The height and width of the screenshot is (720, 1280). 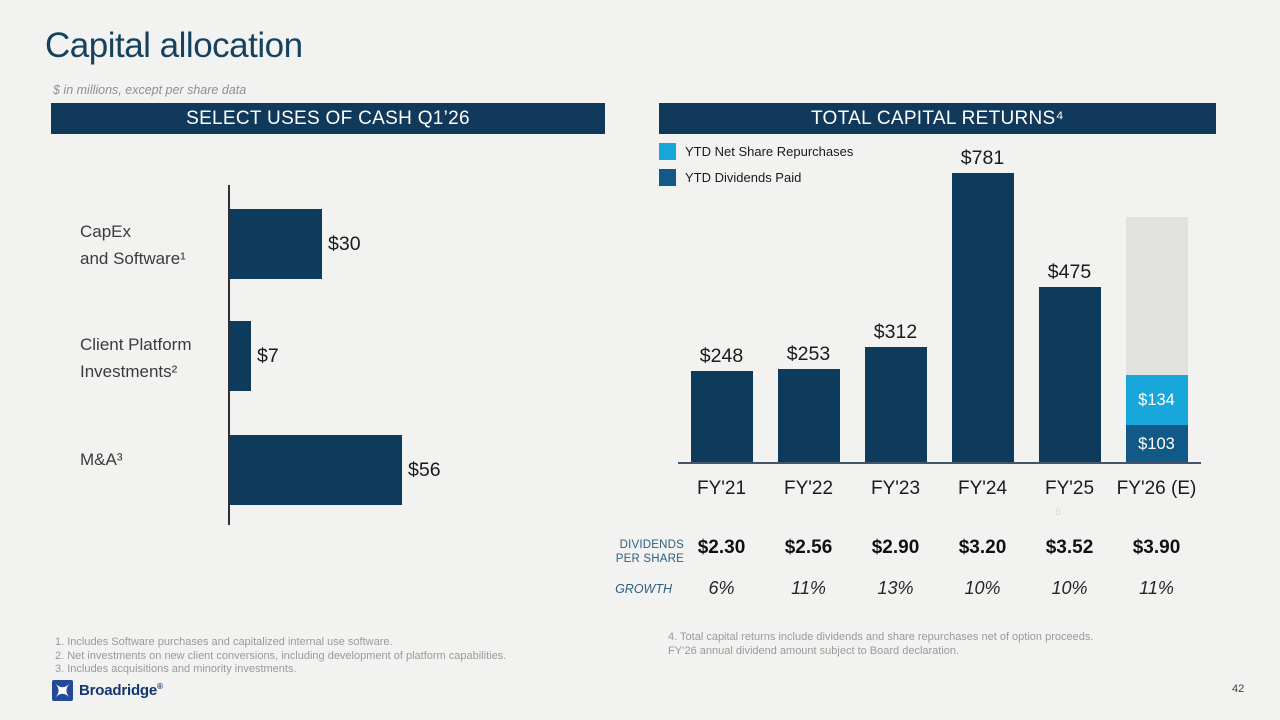 I want to click on dps-fy26: $3.90, so click(x=1156, y=547).